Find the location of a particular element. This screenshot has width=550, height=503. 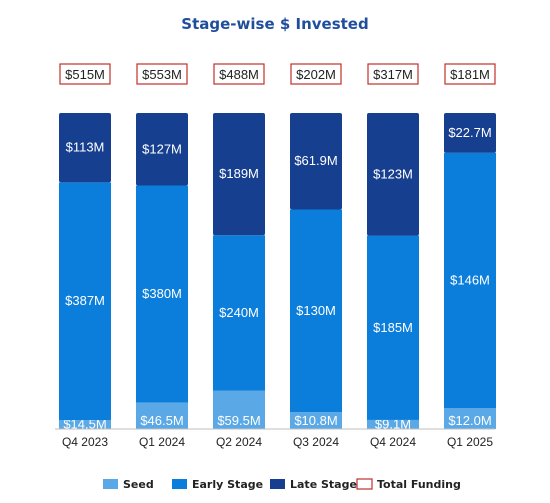

total-label-text: $202M is located at coordinates (316, 74).